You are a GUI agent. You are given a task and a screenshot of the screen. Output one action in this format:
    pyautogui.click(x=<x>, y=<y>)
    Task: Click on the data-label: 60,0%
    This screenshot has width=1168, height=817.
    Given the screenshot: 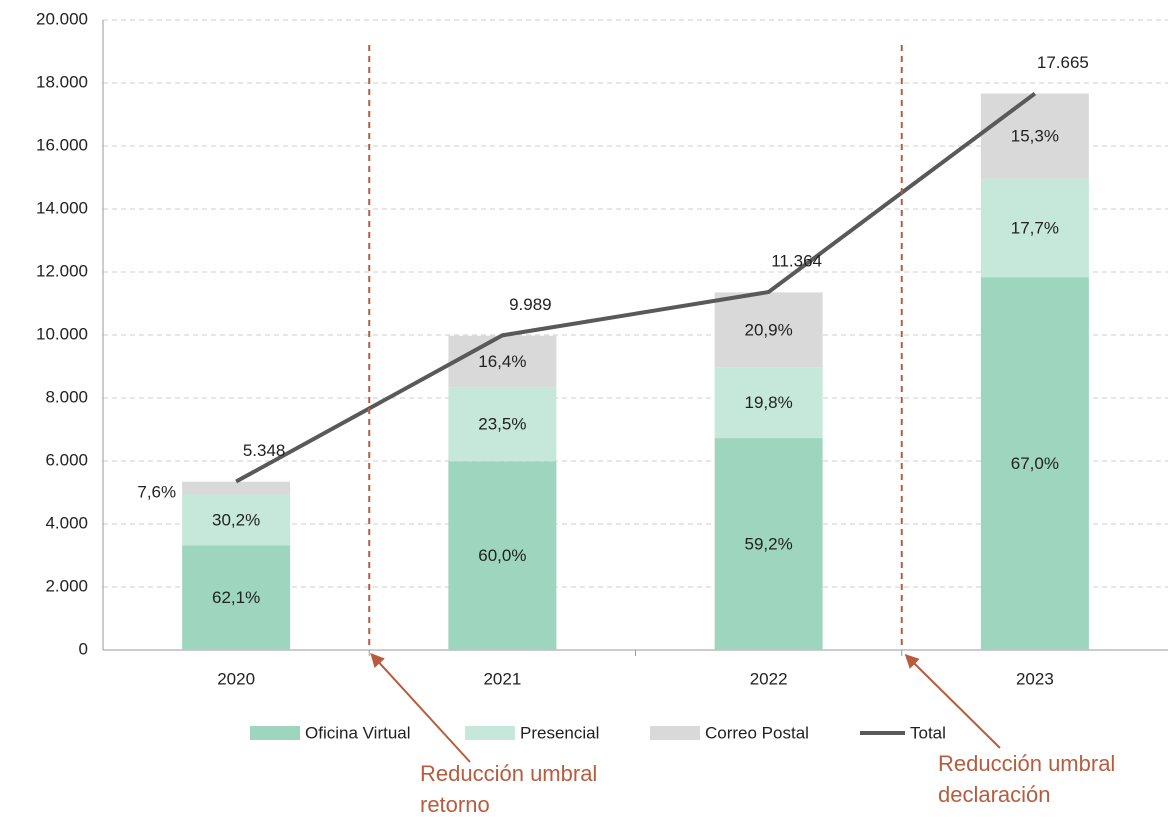 What is the action you would take?
    pyautogui.click(x=502, y=555)
    